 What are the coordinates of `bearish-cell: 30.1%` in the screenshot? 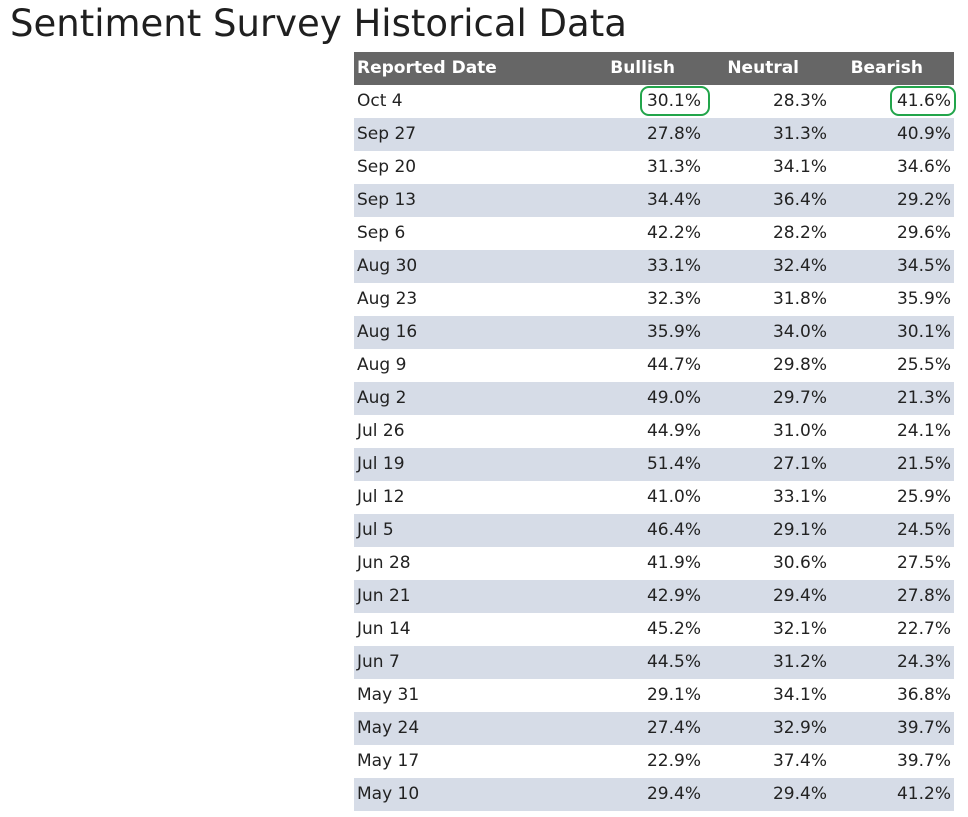 It's located at (923, 332).